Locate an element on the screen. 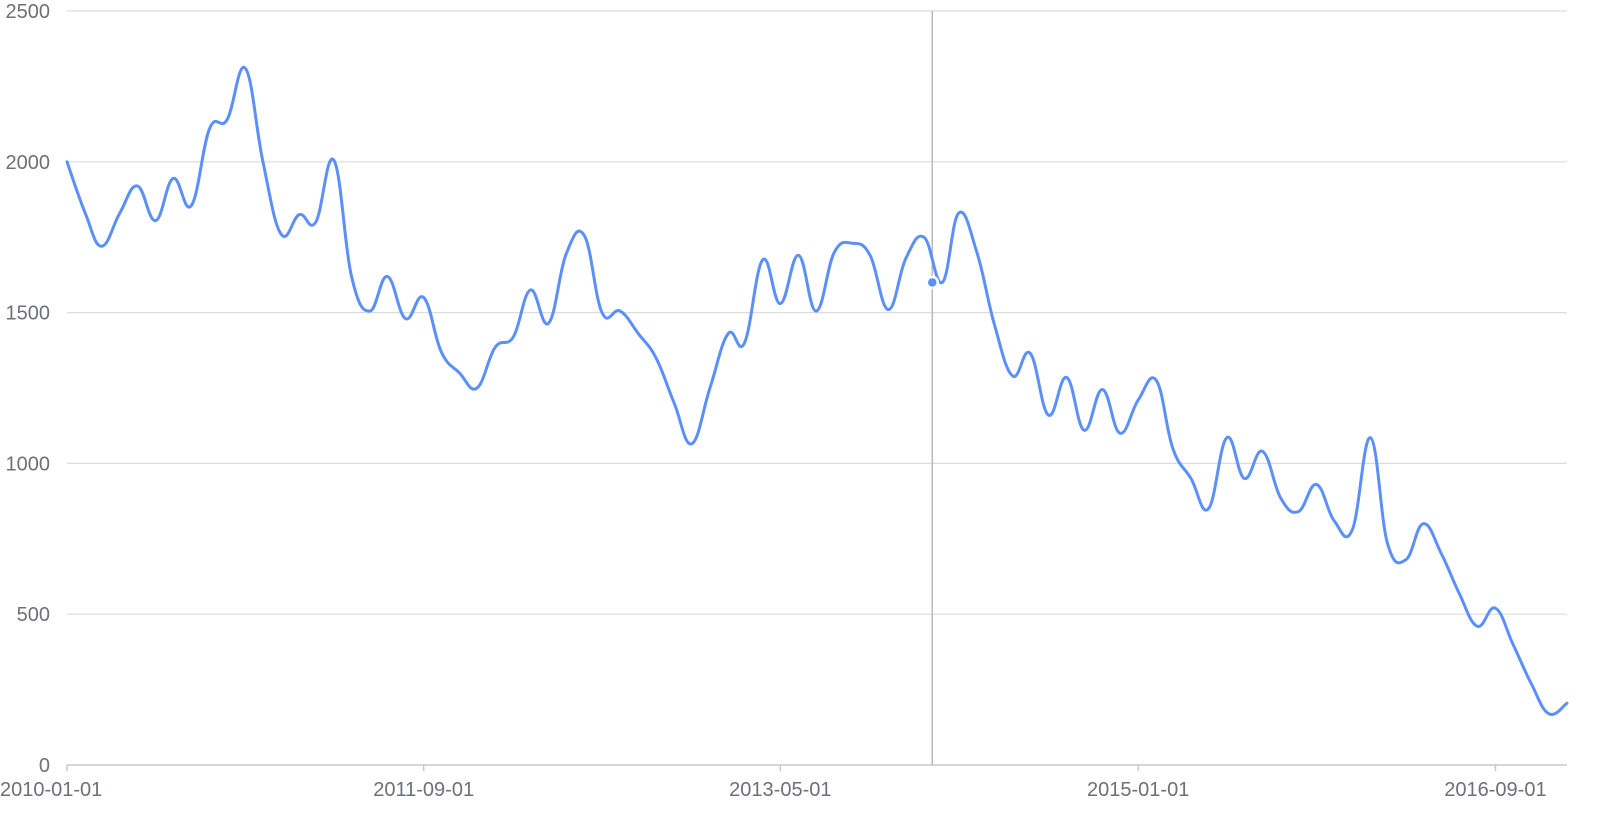  y-tick-label: 1000 is located at coordinates (28, 464).